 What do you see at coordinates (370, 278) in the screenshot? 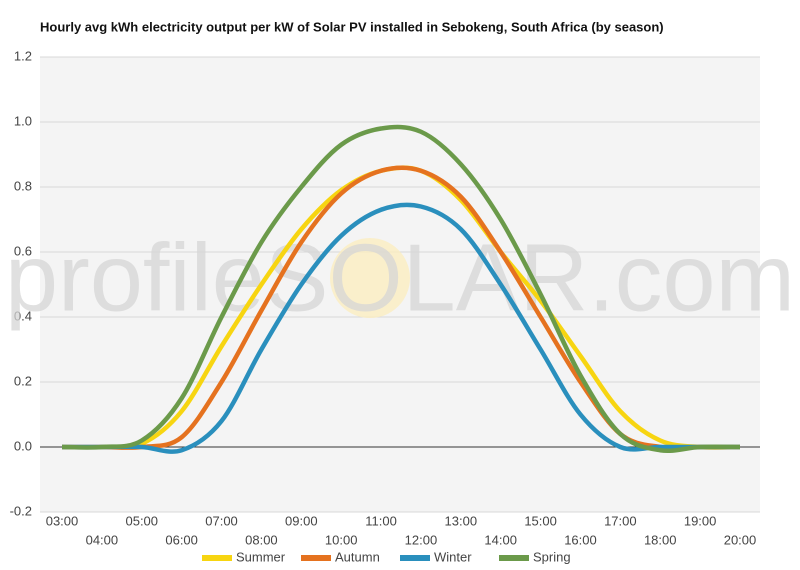
I see `watermark-sun` at bounding box center [370, 278].